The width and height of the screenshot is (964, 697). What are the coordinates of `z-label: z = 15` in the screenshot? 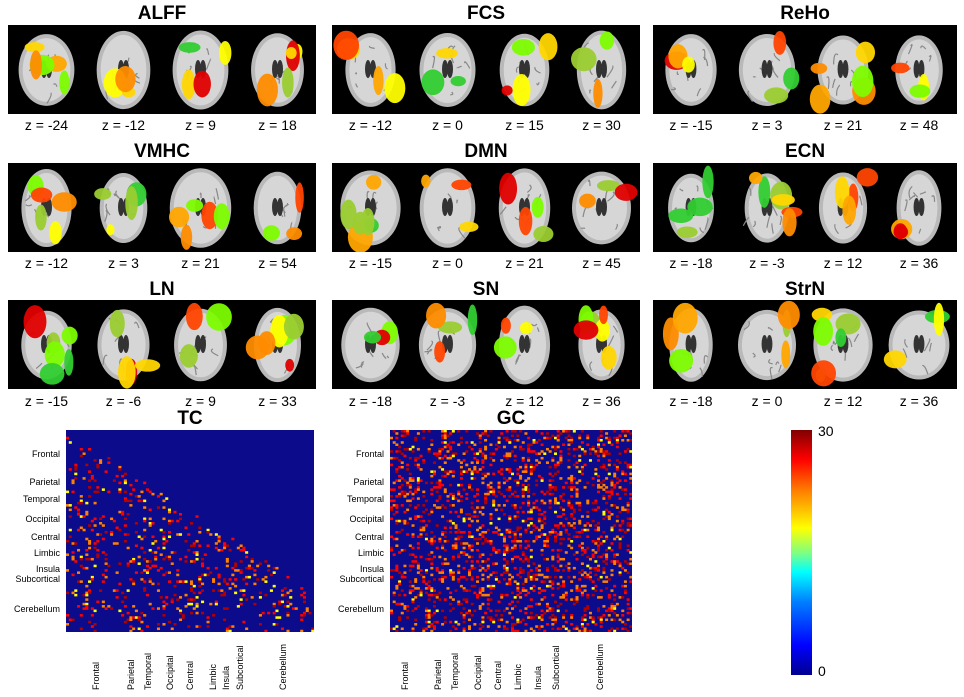 It's located at (524, 125).